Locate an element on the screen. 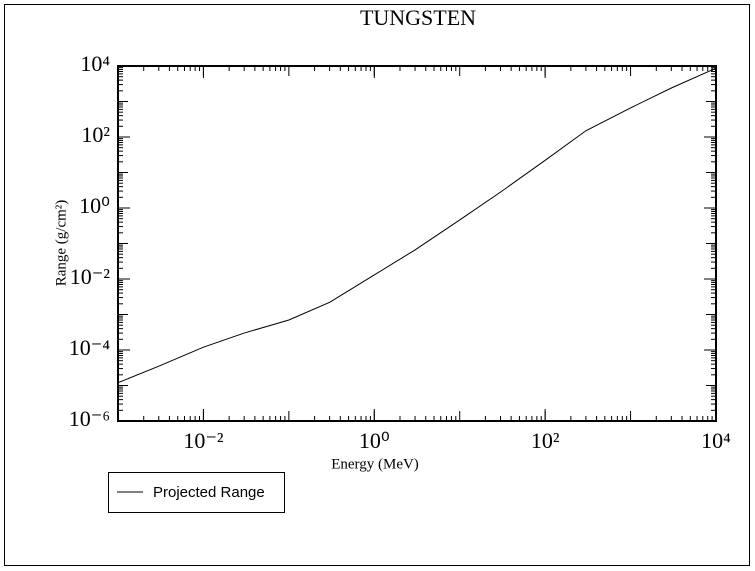 This screenshot has width=755, height=571. x-tick-label: 10⁰ is located at coordinates (374, 440).